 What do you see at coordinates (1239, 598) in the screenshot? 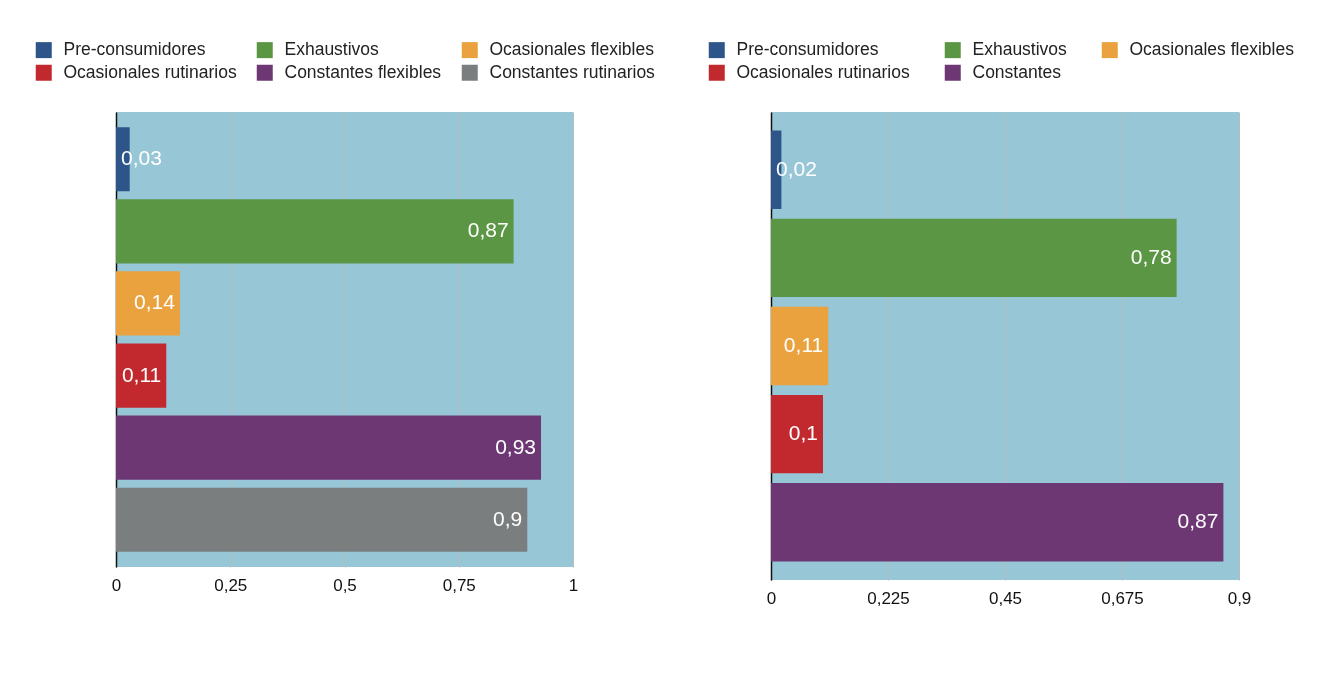
I see `x-tick-label: 0,9` at bounding box center [1239, 598].